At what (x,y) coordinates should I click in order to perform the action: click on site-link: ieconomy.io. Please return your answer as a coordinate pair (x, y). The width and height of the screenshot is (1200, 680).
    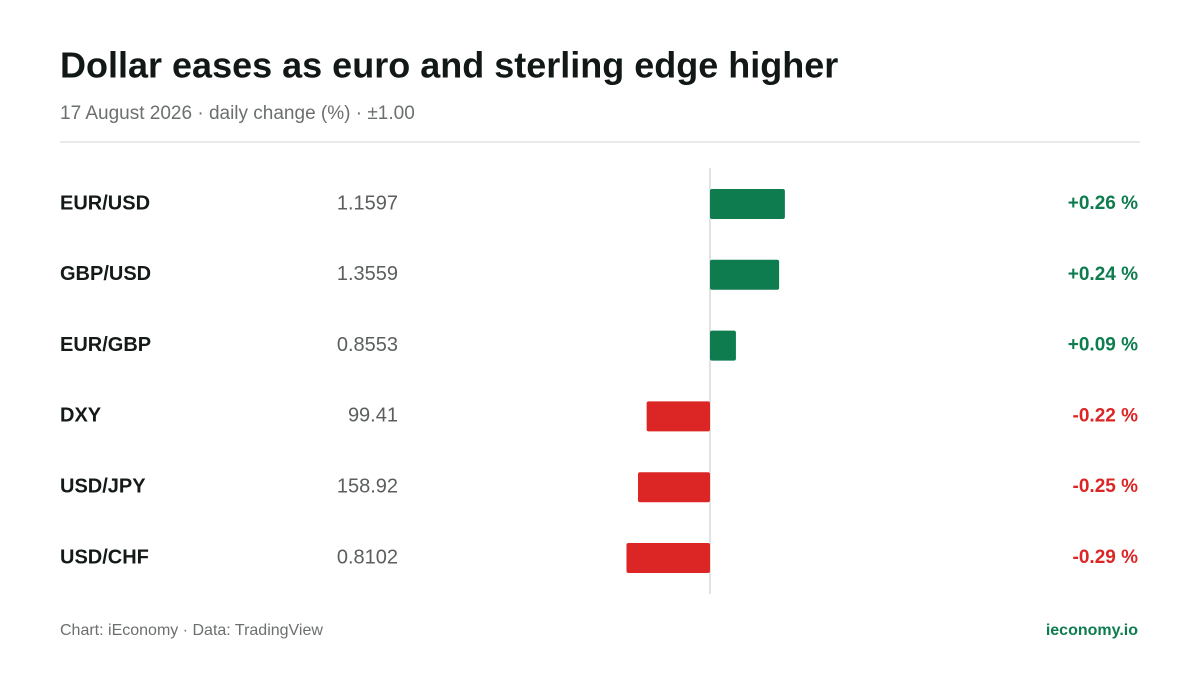
    Looking at the image, I should click on (1092, 630).